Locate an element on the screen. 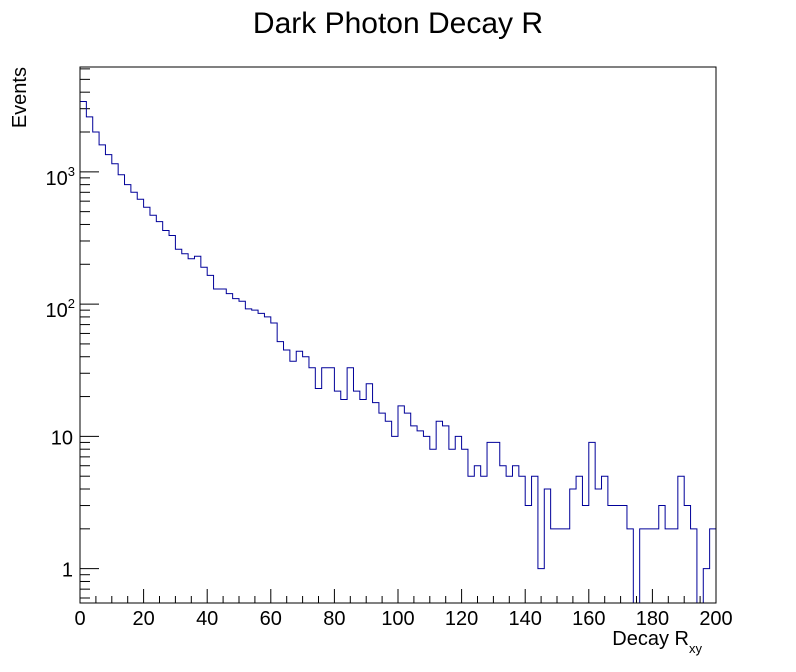 This screenshot has width=796, height=672. y-tick-label: 10² is located at coordinates (60, 309).